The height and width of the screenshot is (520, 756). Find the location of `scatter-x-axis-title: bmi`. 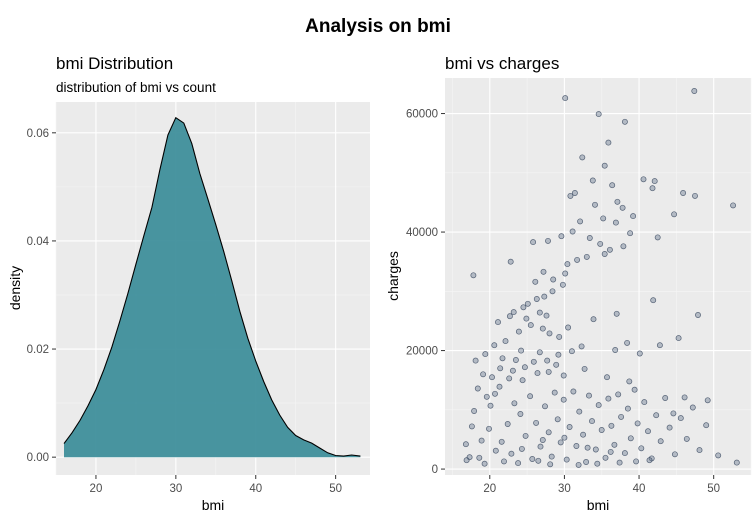

scatter-x-axis-title: bmi is located at coordinates (598, 505).